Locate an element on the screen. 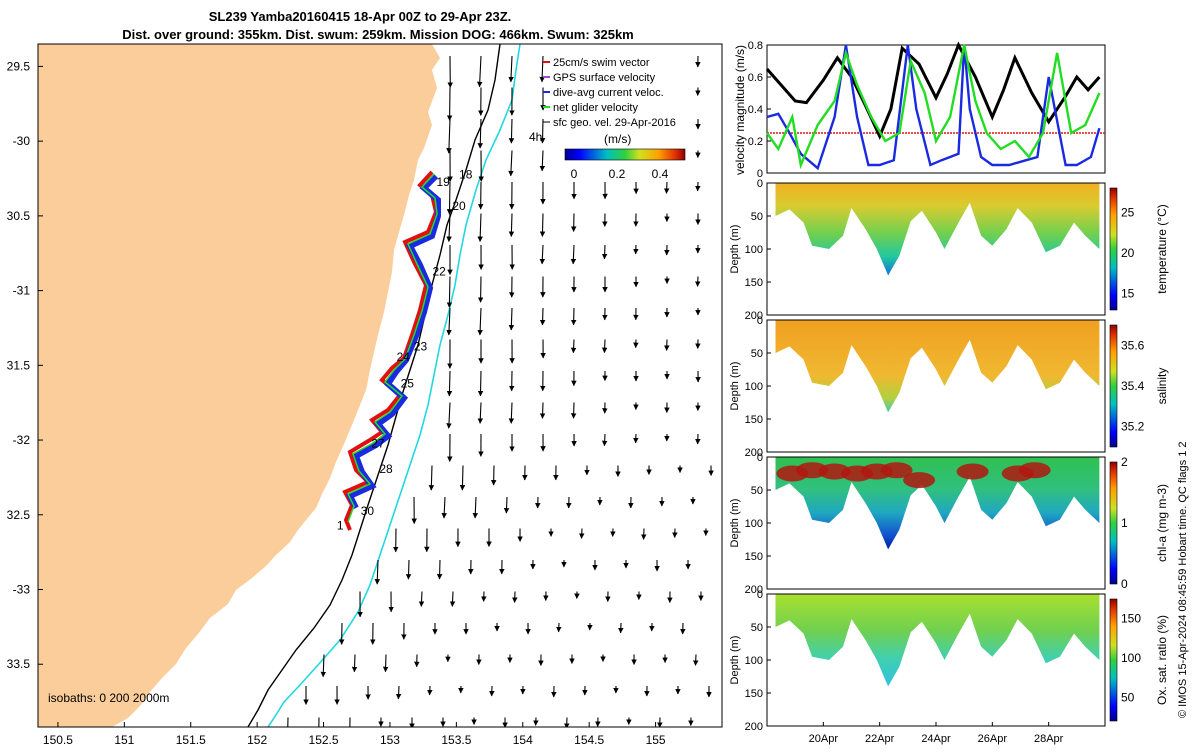 Image resolution: width=1200 pixels, height=755 pixels. map-x-tick: 150.5 is located at coordinates (58, 740).